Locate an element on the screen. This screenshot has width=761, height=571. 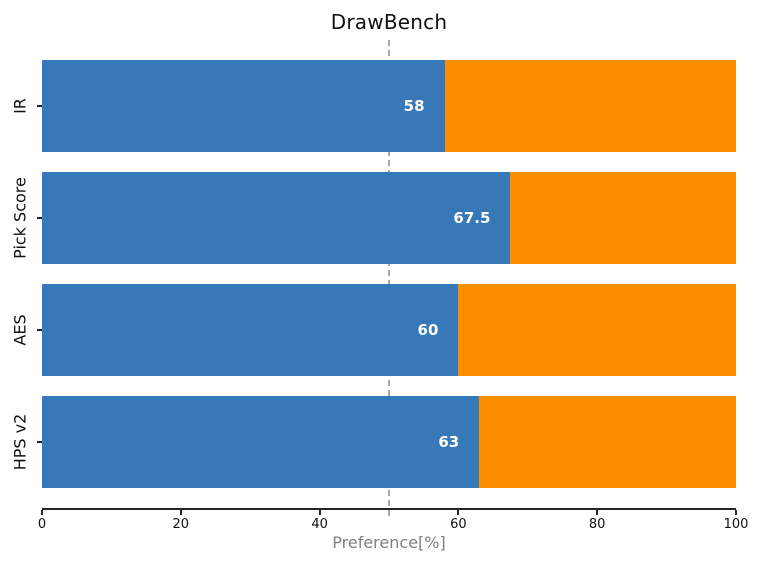
bar-value-label: 67.5 is located at coordinates (472, 218).